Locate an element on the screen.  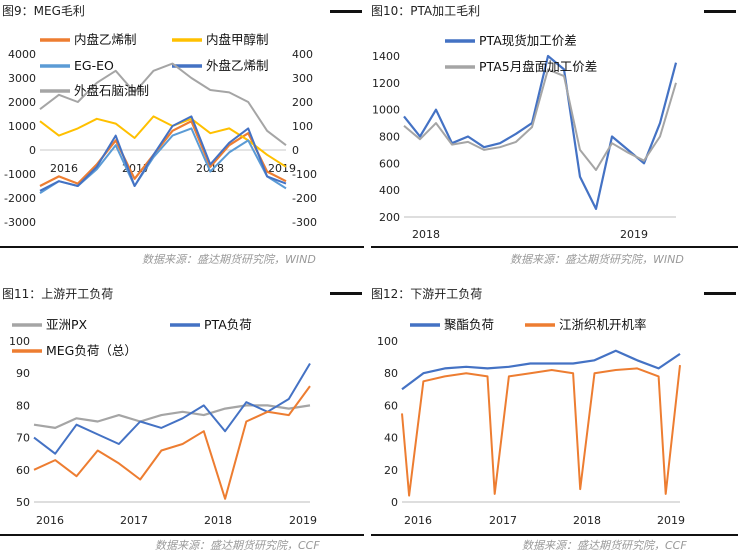
y-tick-label: 2000 is located at coordinates (22, 102).